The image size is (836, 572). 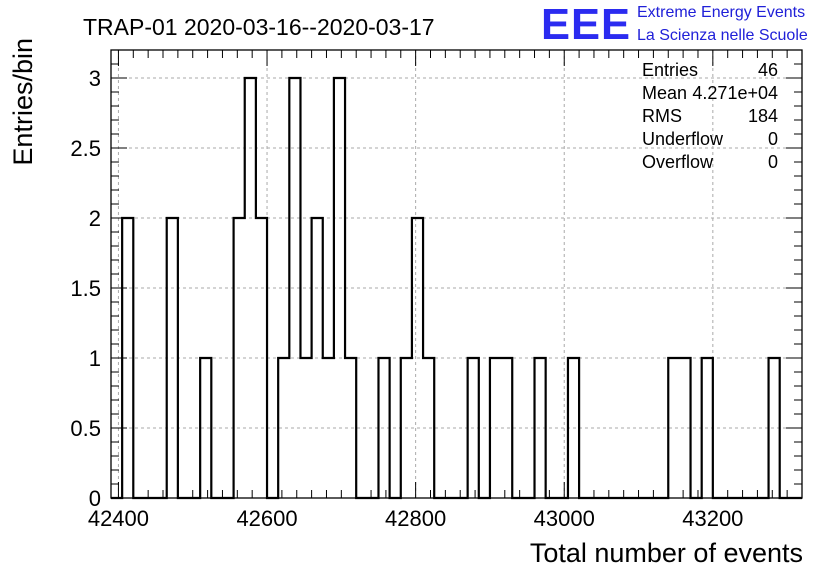 I want to click on x-axis-title: Total number of events, so click(x=666, y=553).